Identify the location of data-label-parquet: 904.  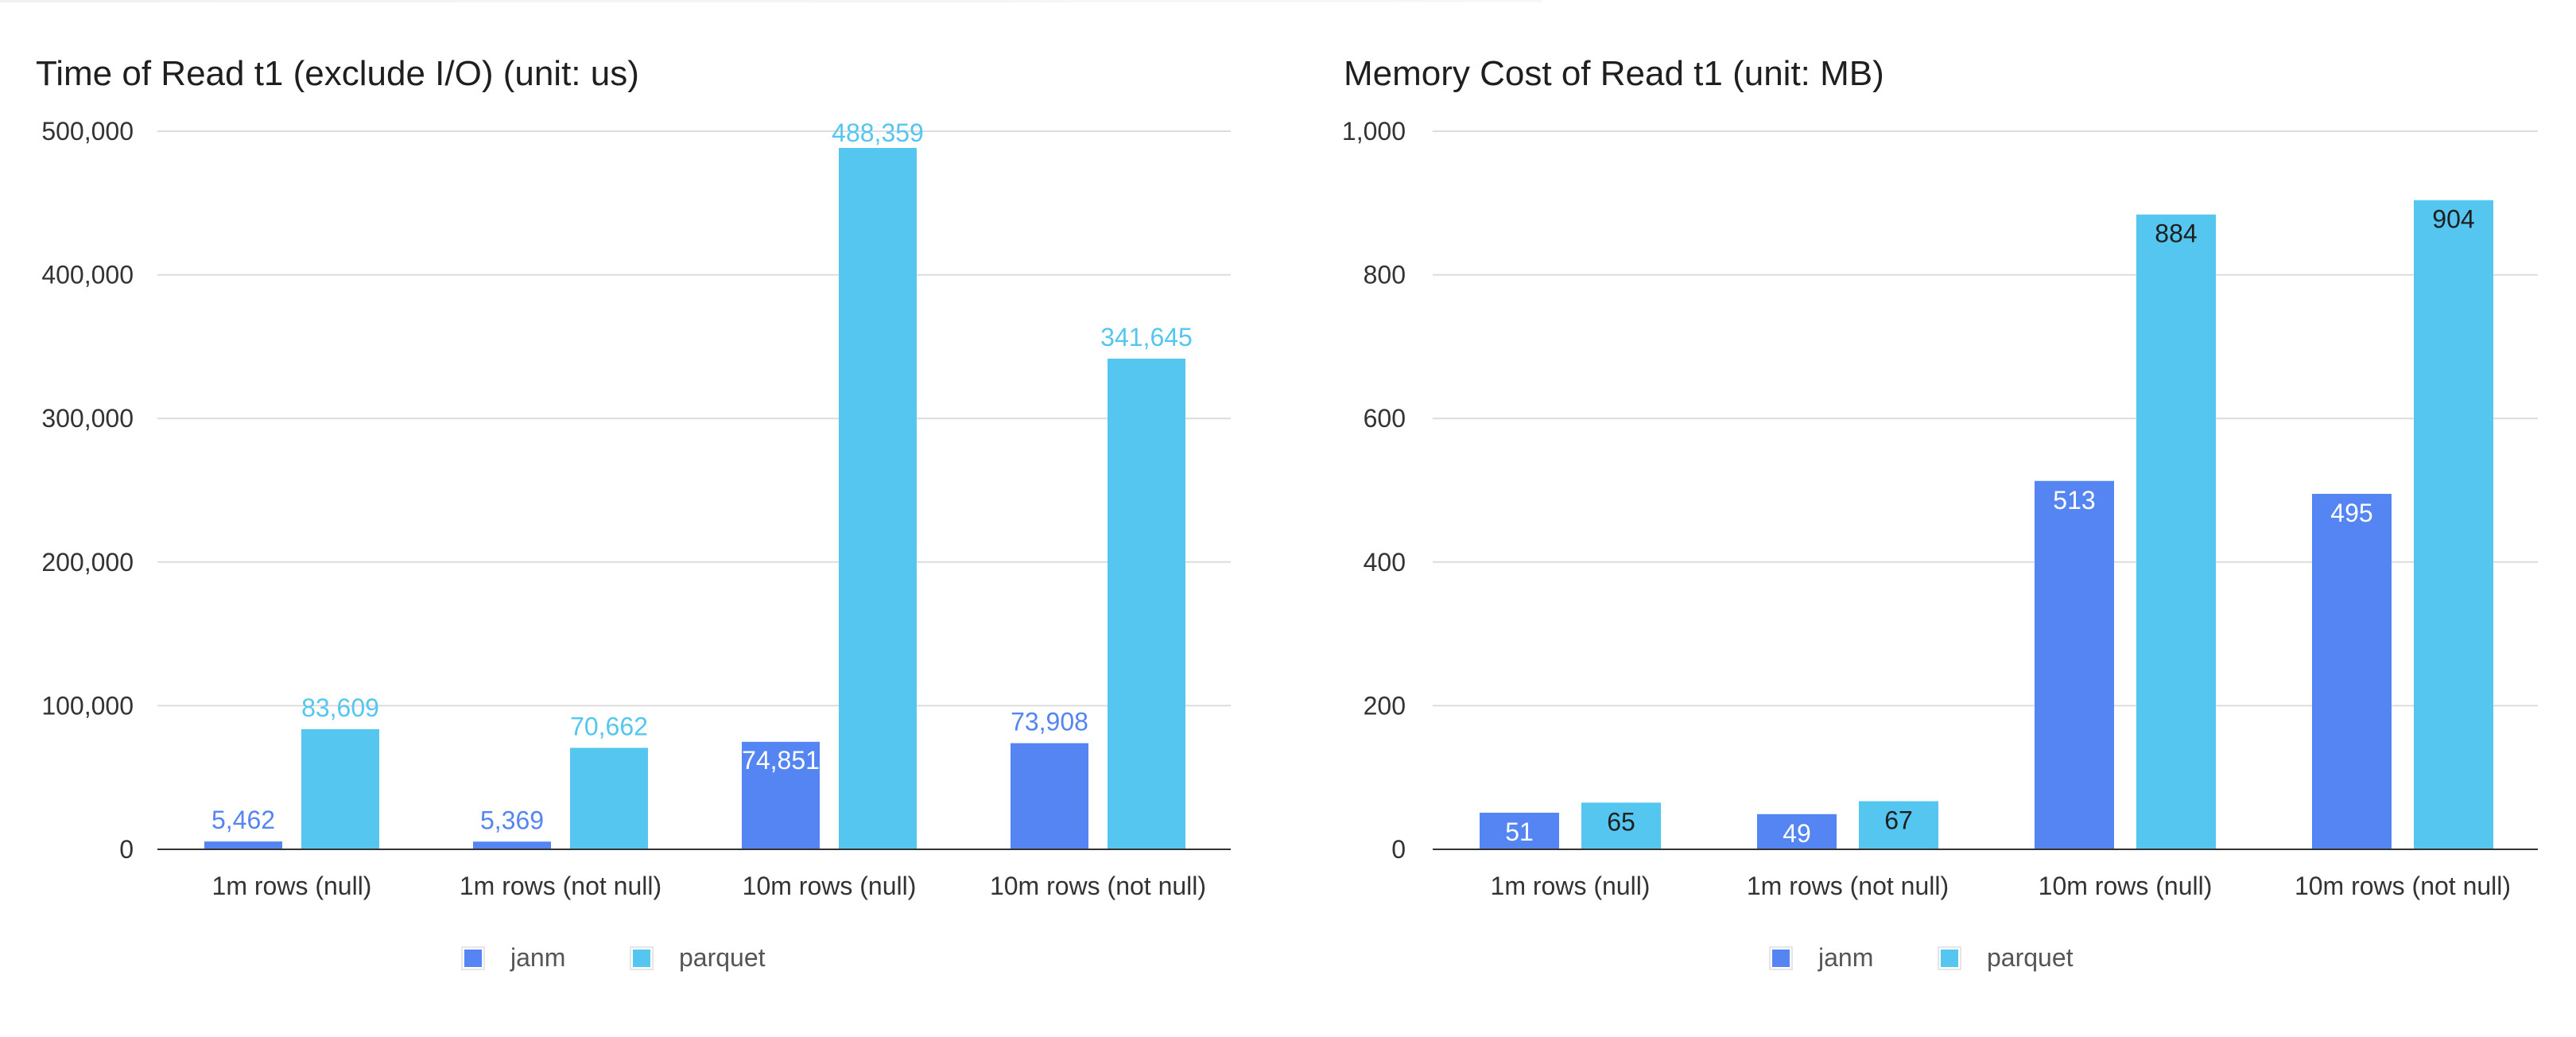
(2453, 220).